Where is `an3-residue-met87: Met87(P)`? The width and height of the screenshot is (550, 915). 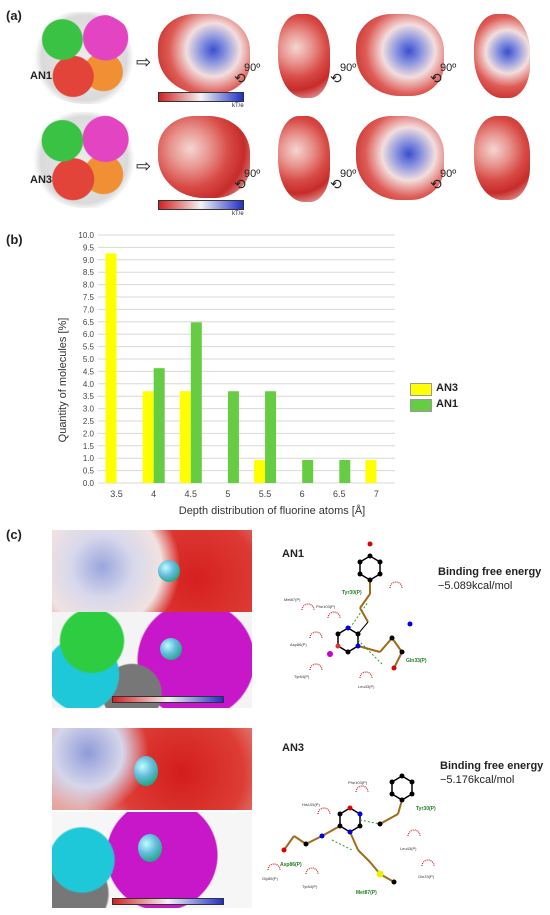 an3-residue-met87: Met87(P) is located at coordinates (366, 893).